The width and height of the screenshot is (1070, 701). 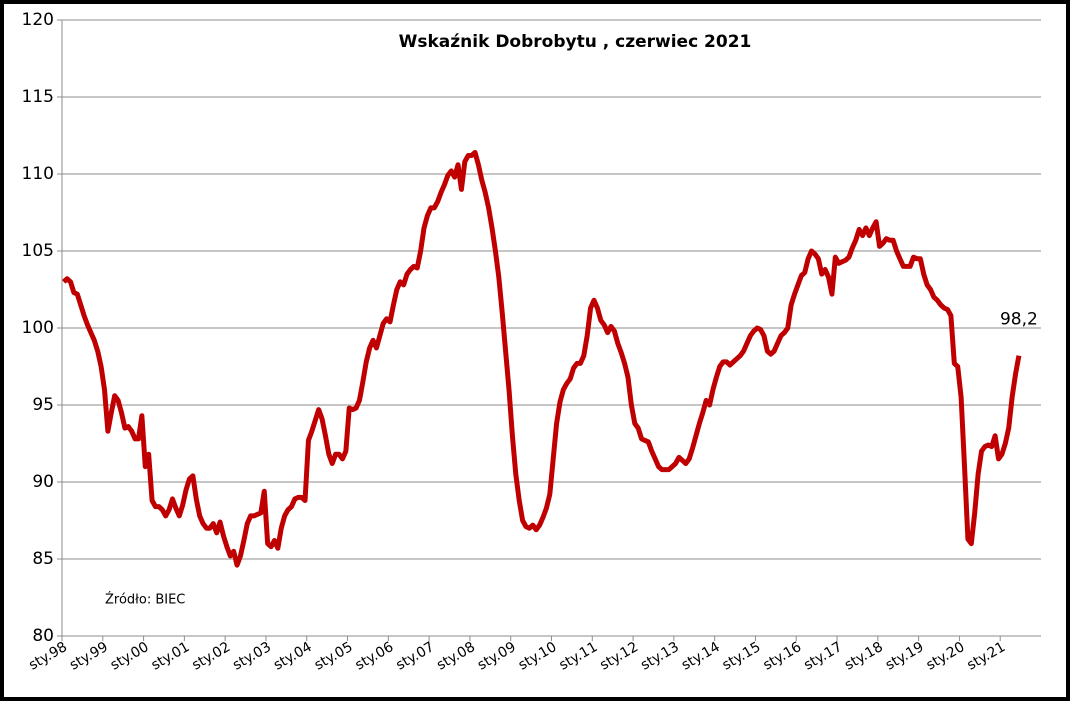 I want to click on y-tick-label: 100, so click(x=38, y=328).